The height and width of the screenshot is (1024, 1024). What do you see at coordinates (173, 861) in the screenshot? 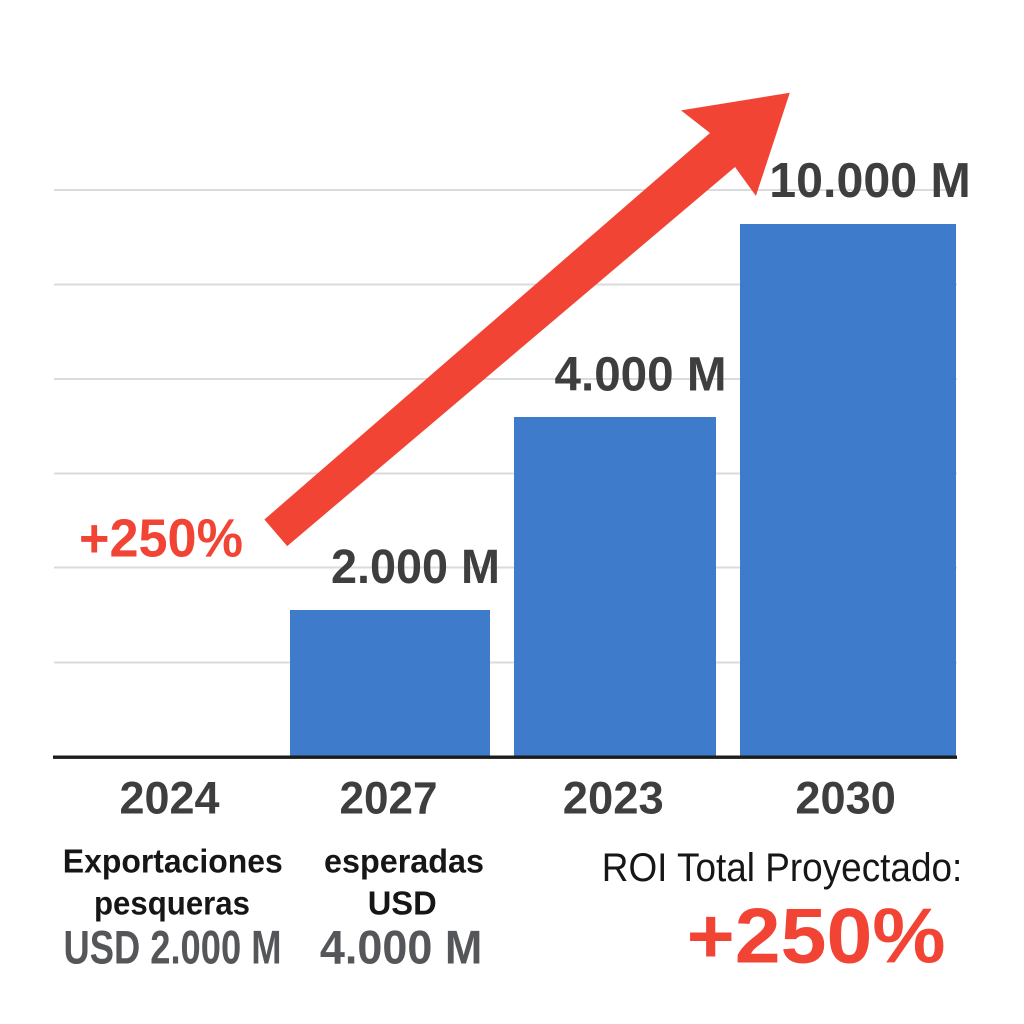
I see `svg-text: Exportaciones` at bounding box center [173, 861].